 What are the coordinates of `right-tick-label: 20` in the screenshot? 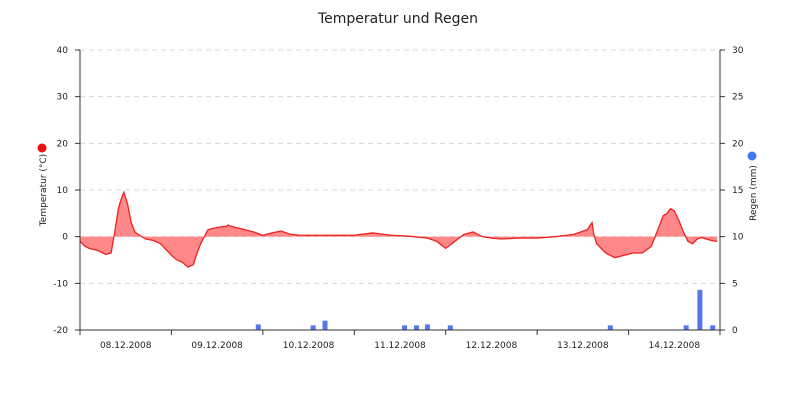 It's located at (738, 144).